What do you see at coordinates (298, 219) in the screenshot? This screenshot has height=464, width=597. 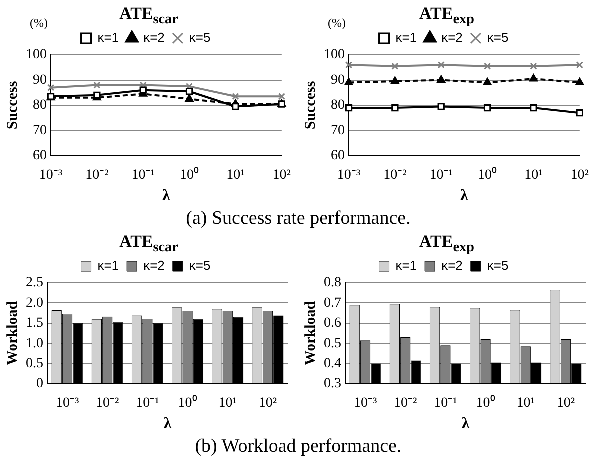 I see `text: (a) Success rate performance.` at bounding box center [298, 219].